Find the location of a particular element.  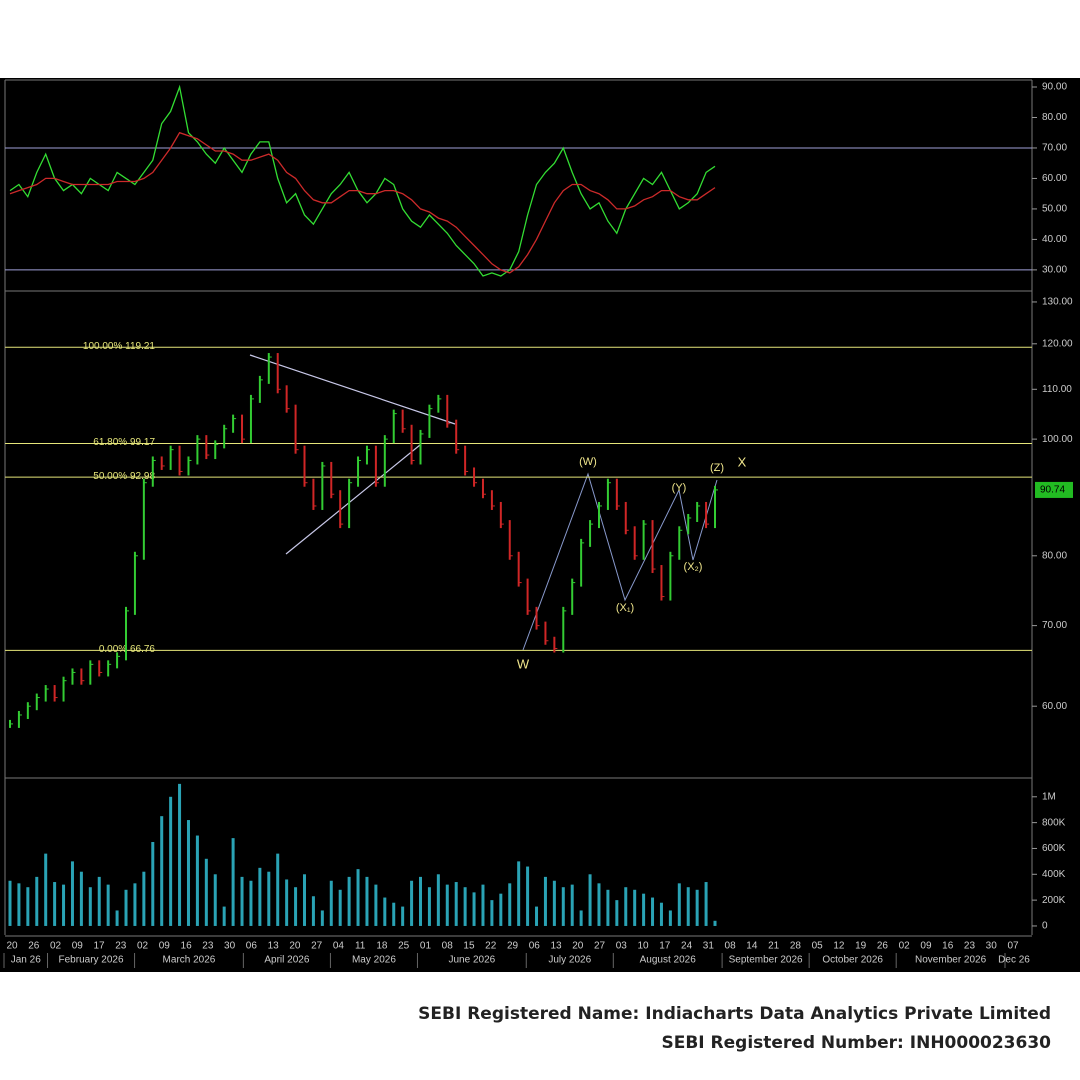

x-tick-label: 03 is located at coordinates (622, 946).